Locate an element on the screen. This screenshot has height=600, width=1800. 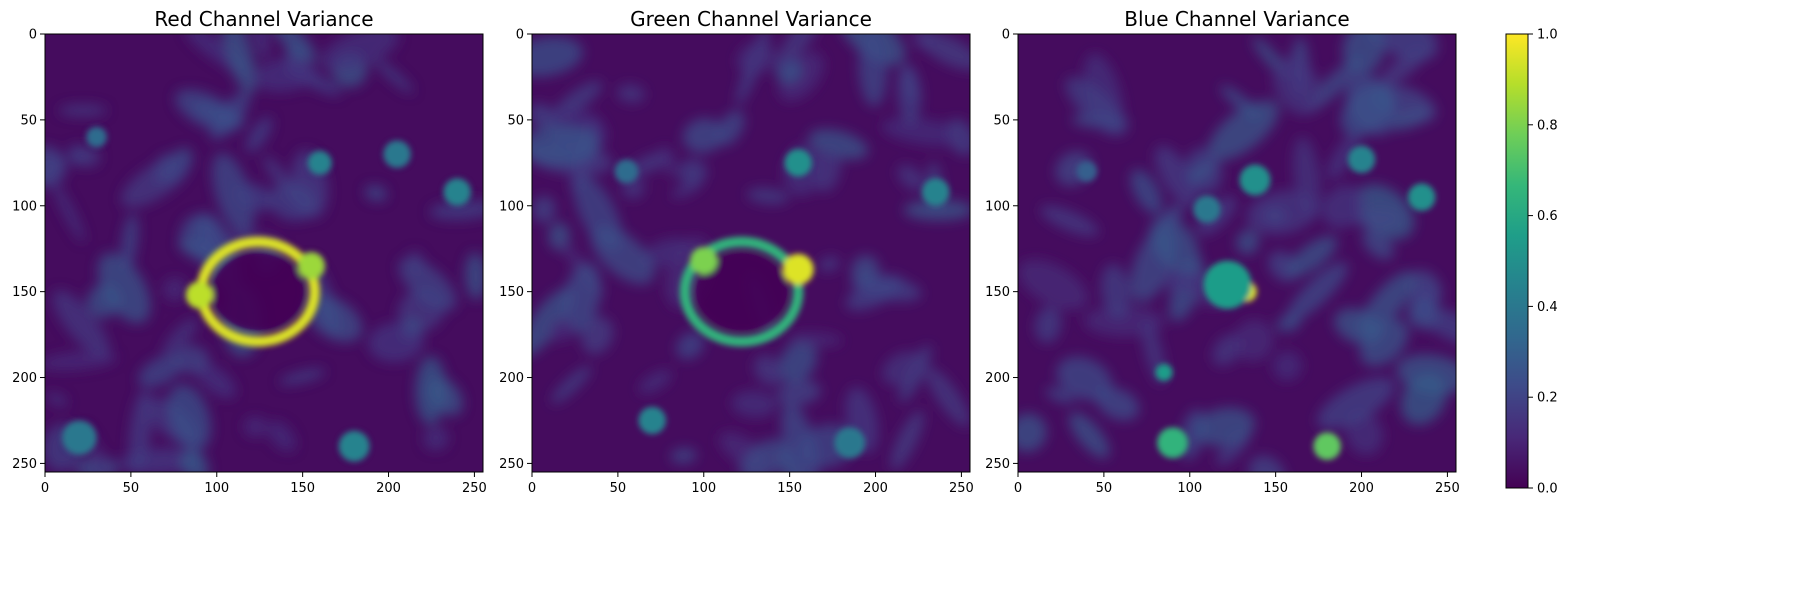
y-tick-label: 200 is located at coordinates (997, 378).